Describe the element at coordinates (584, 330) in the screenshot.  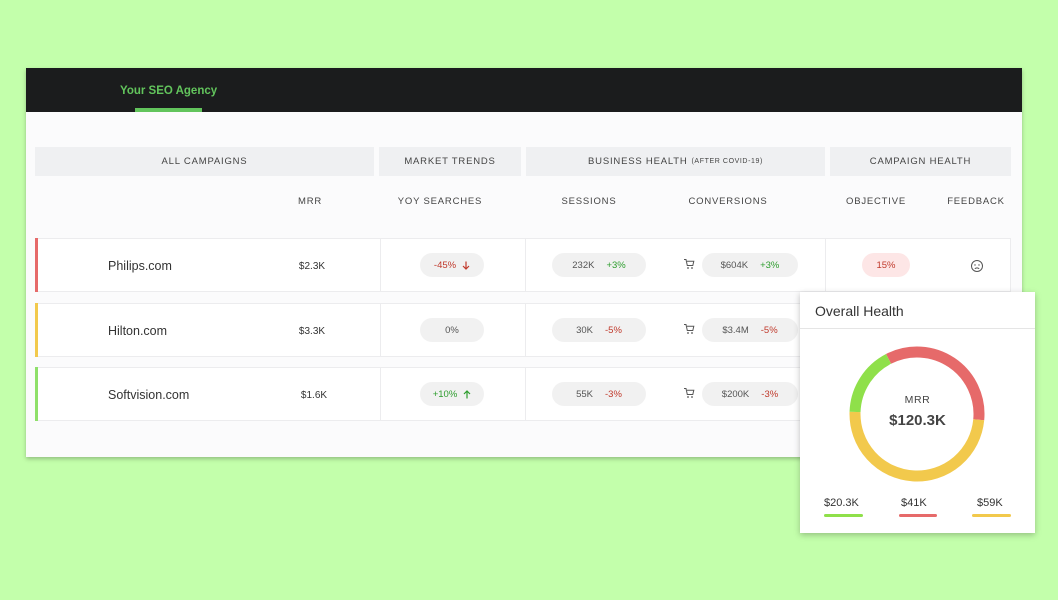
I see `sessions-value: 30K` at that location.